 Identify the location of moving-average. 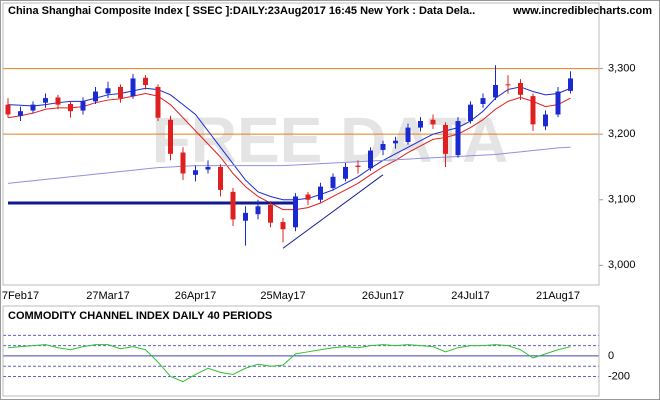
(289, 165).